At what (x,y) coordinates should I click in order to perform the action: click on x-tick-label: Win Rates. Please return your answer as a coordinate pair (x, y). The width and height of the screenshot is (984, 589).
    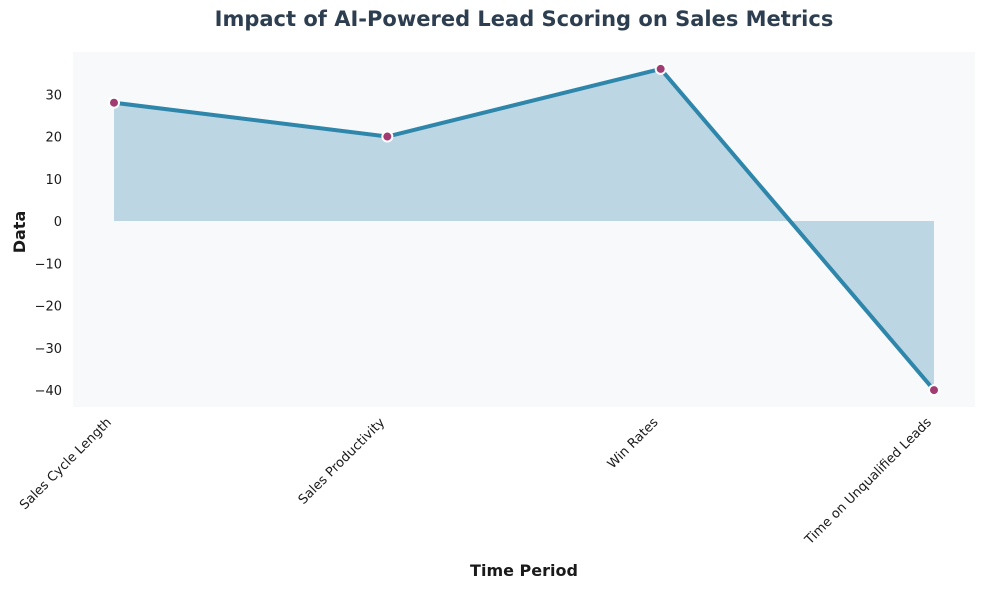
    Looking at the image, I should click on (633, 443).